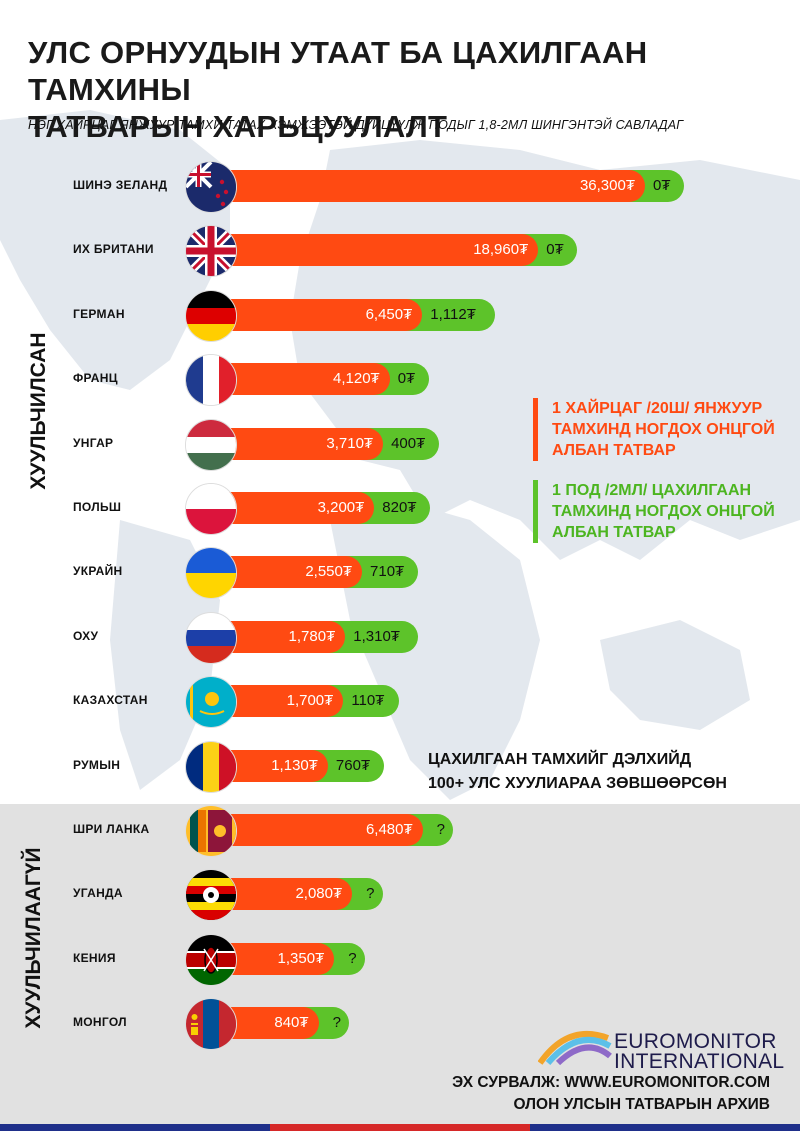 This screenshot has height=1131, width=800. What do you see at coordinates (94, 957) in the screenshot?
I see `country-label: КЕНИЯ` at bounding box center [94, 957].